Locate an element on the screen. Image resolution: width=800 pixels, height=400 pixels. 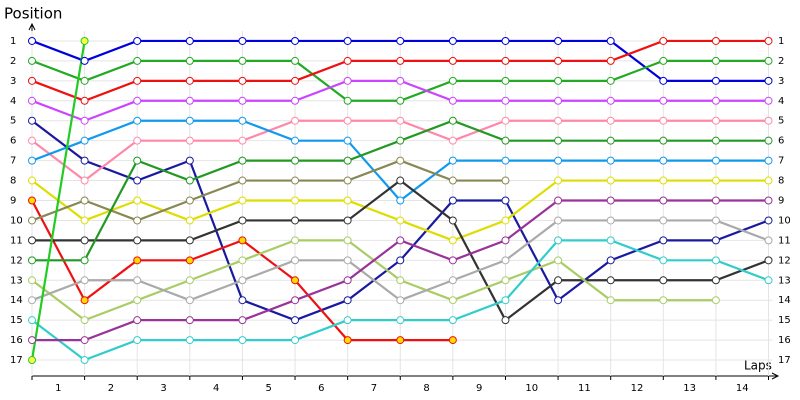
y-tick-label-right: 11 is located at coordinates (784, 240).